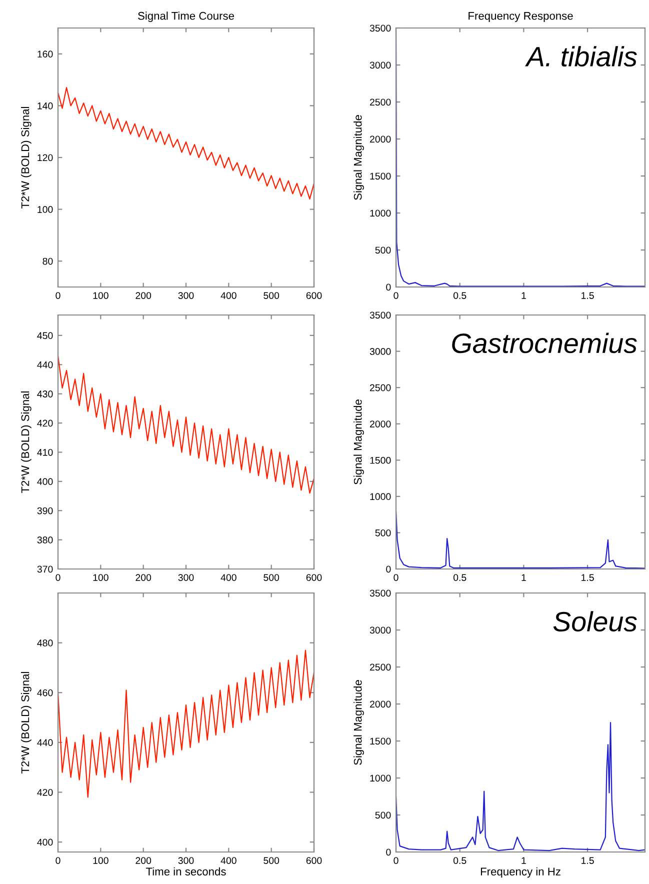  I want to click on y-tick-label: 460, so click(45, 692).